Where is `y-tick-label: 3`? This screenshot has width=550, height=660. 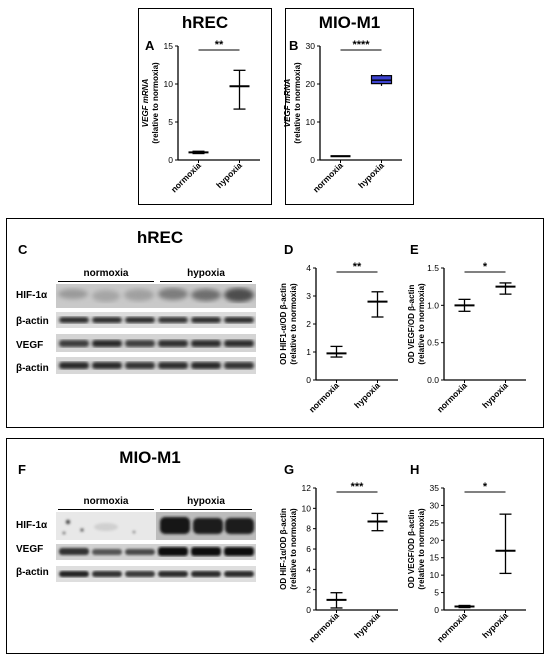
y-tick-label: 3 is located at coordinates (308, 296).